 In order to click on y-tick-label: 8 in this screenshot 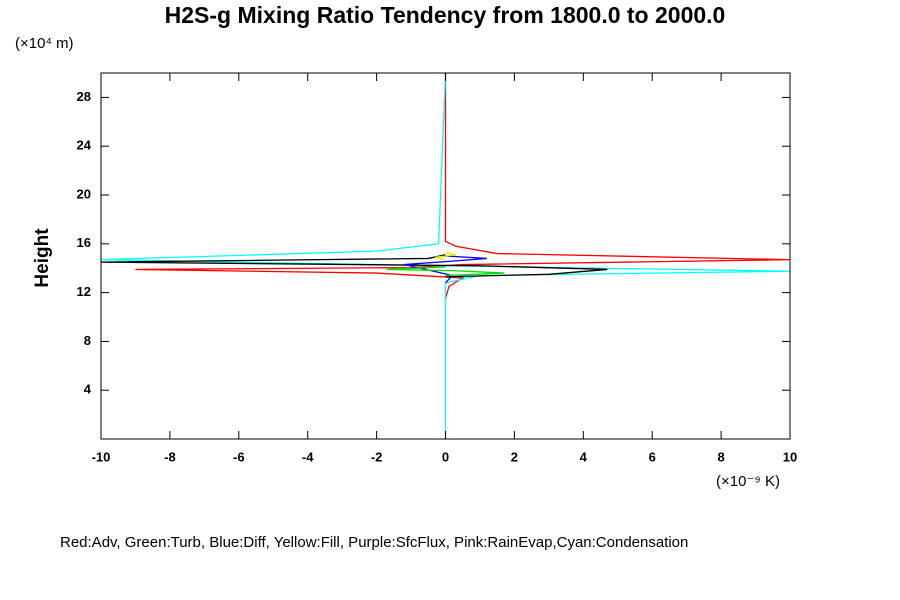, I will do `click(87, 340)`.